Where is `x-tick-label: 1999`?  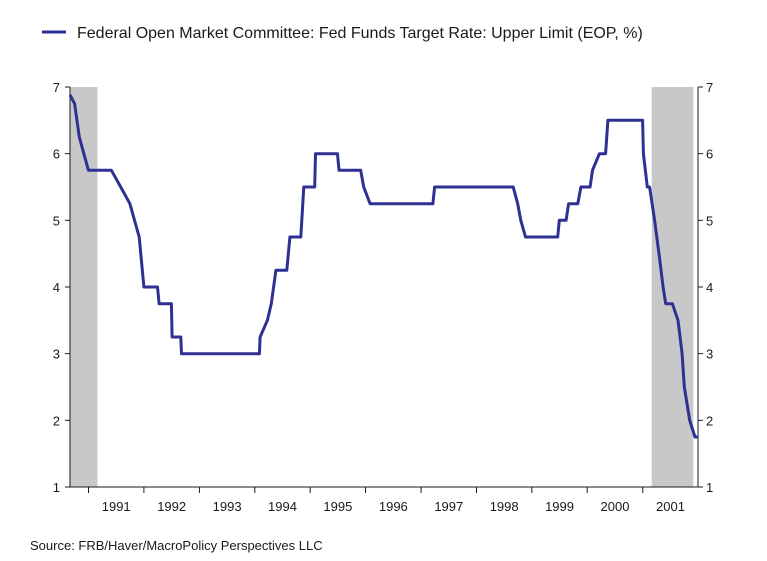 x-tick-label: 1999 is located at coordinates (559, 506).